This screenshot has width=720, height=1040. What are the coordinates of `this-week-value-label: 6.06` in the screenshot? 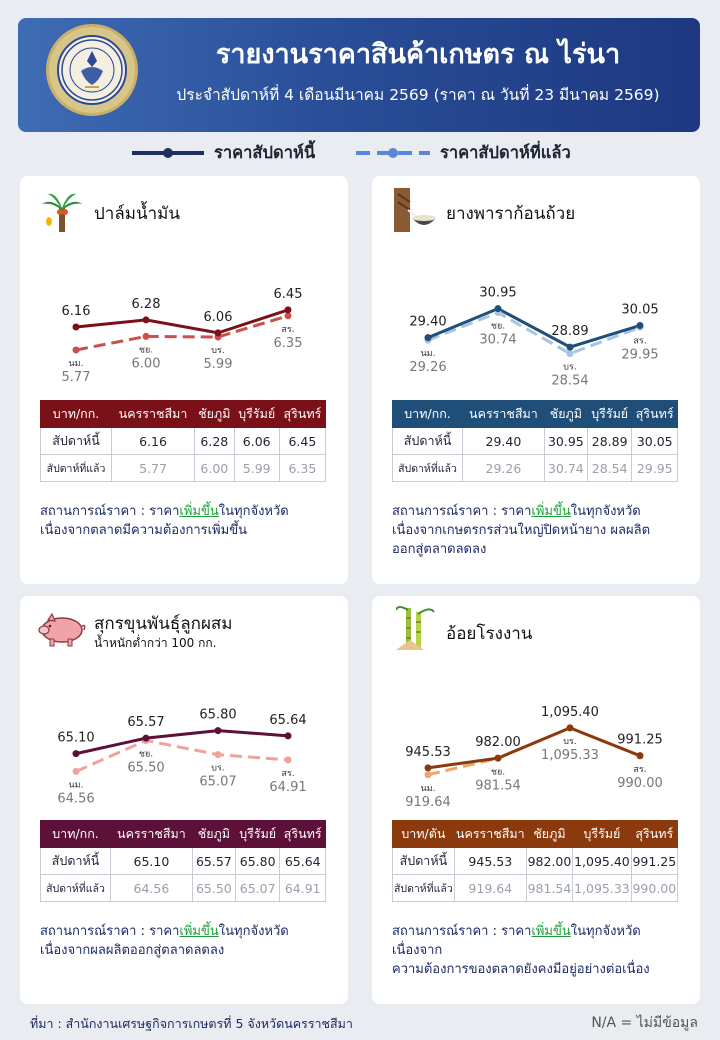 It's located at (218, 317).